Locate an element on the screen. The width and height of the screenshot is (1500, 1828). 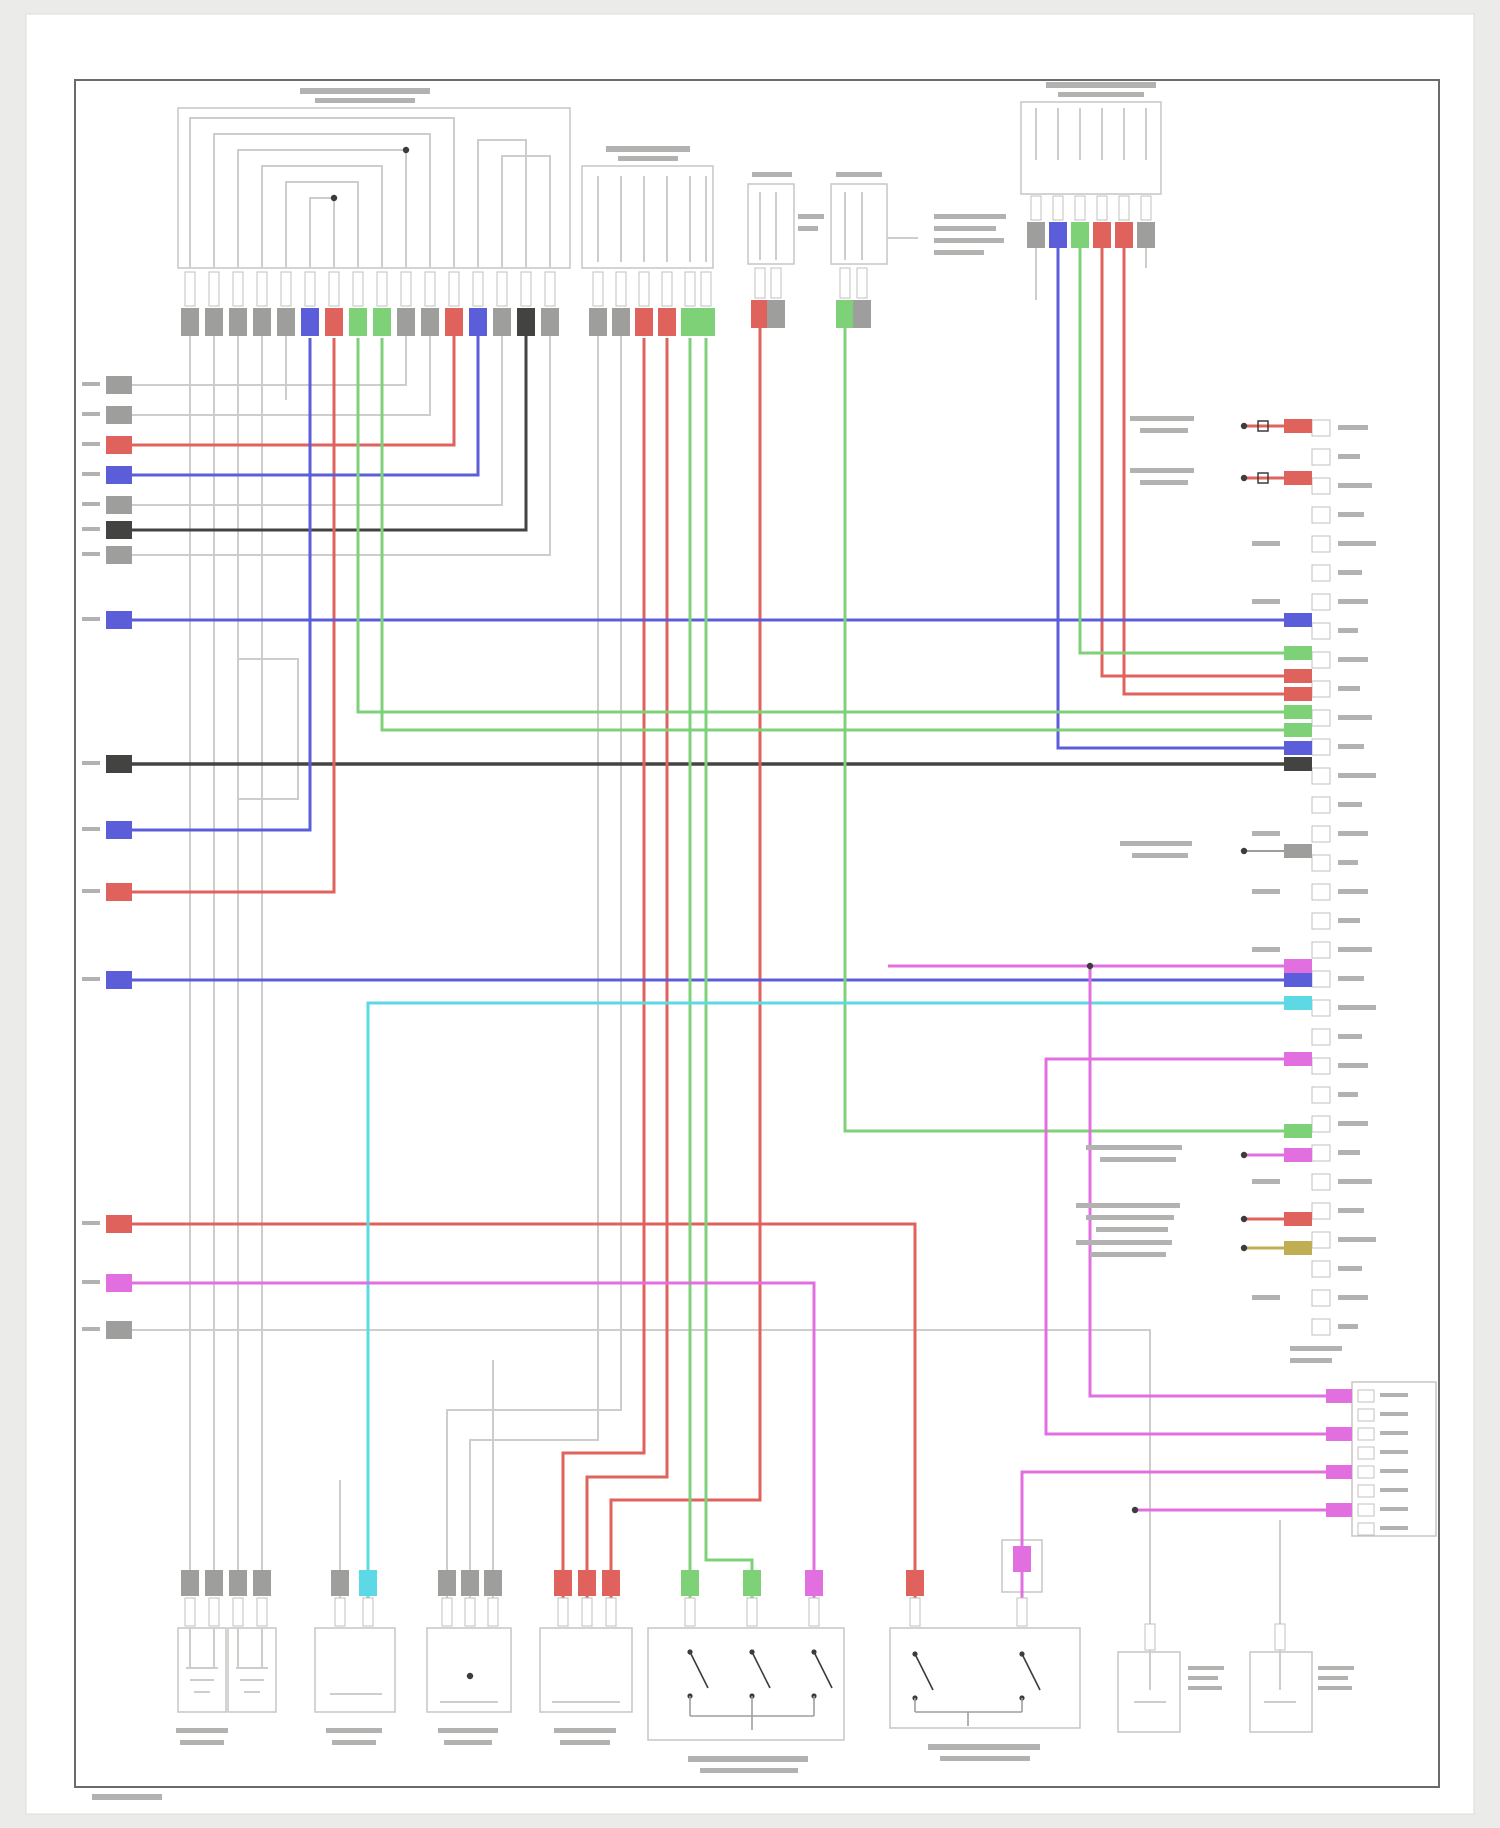
wire-green is located at coordinates (832, 535).